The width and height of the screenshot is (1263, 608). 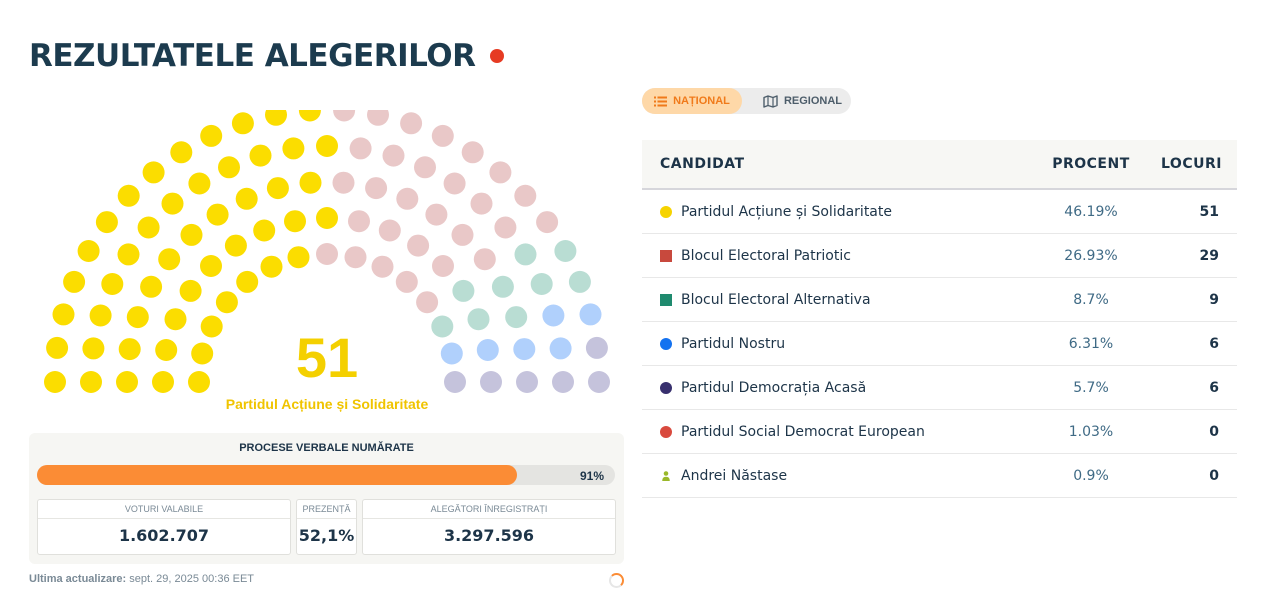 What do you see at coordinates (496, 56) in the screenshot?
I see `live-indicator-icon` at bounding box center [496, 56].